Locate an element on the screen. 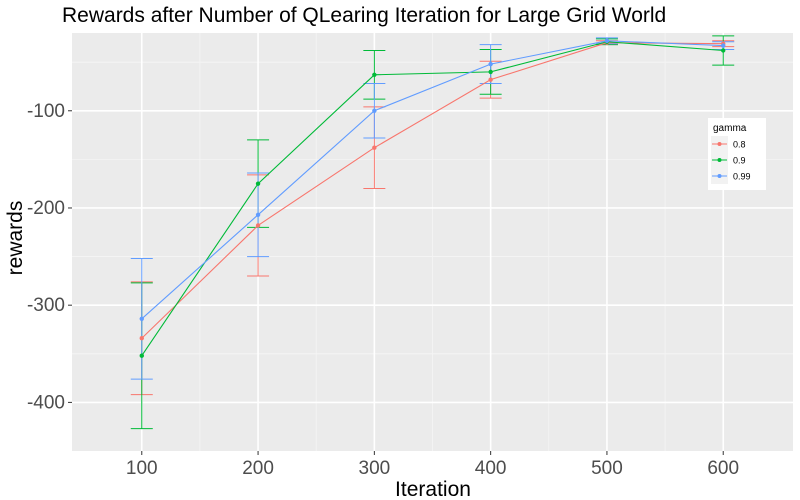 The width and height of the screenshot is (800, 500). y-tick-label: -100 is located at coordinates (46, 111).